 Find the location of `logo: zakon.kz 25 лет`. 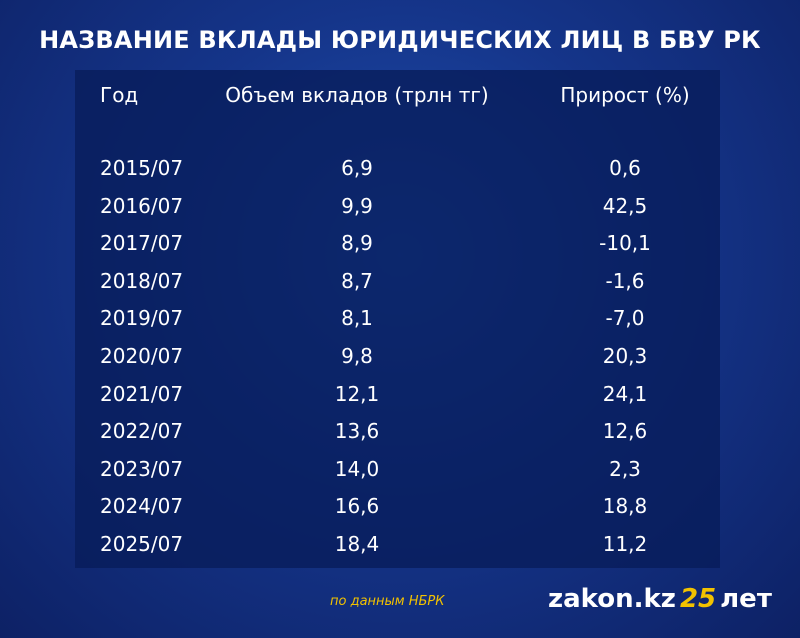

logo: zakon.kz 25 лет is located at coordinates (660, 599).